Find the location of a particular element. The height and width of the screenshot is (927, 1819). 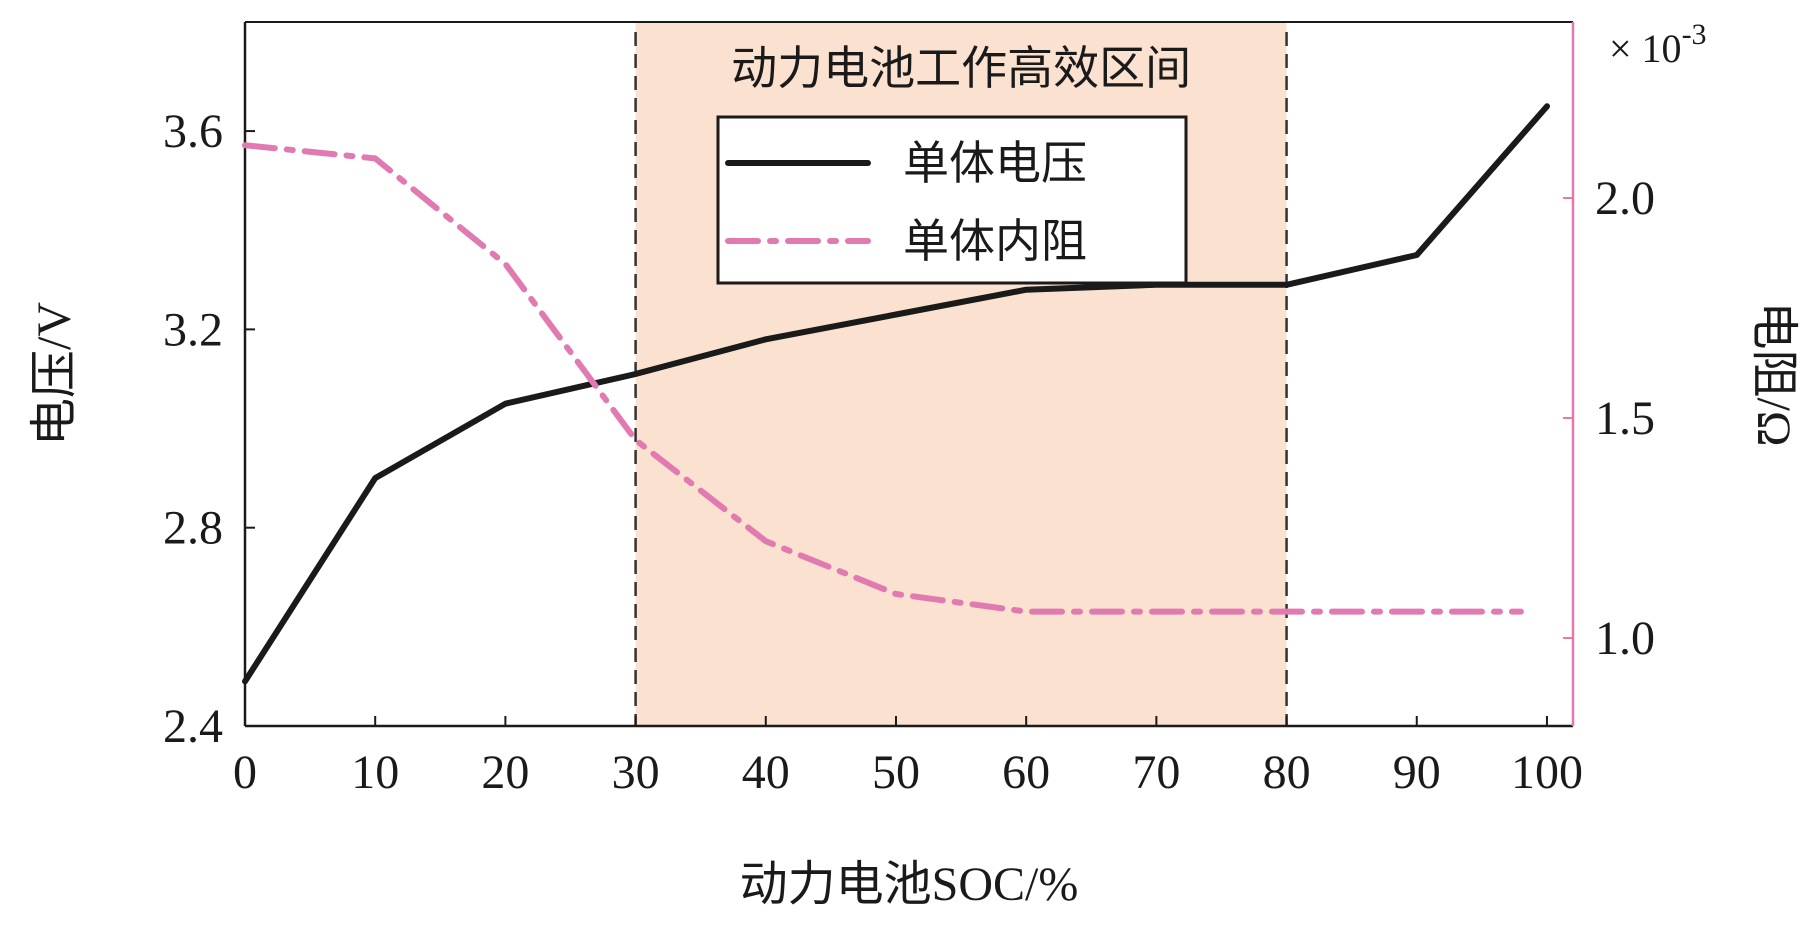

legend-label: 单体内阻 is located at coordinates (995, 241).